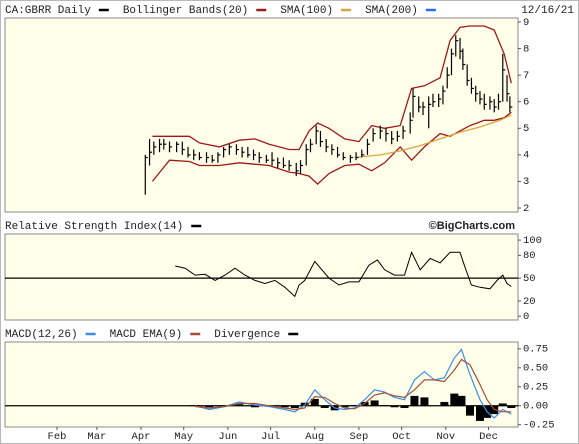 The width and height of the screenshot is (579, 444). Describe the element at coordinates (183, 437) in the screenshot. I see `x-tick-label: May` at that location.